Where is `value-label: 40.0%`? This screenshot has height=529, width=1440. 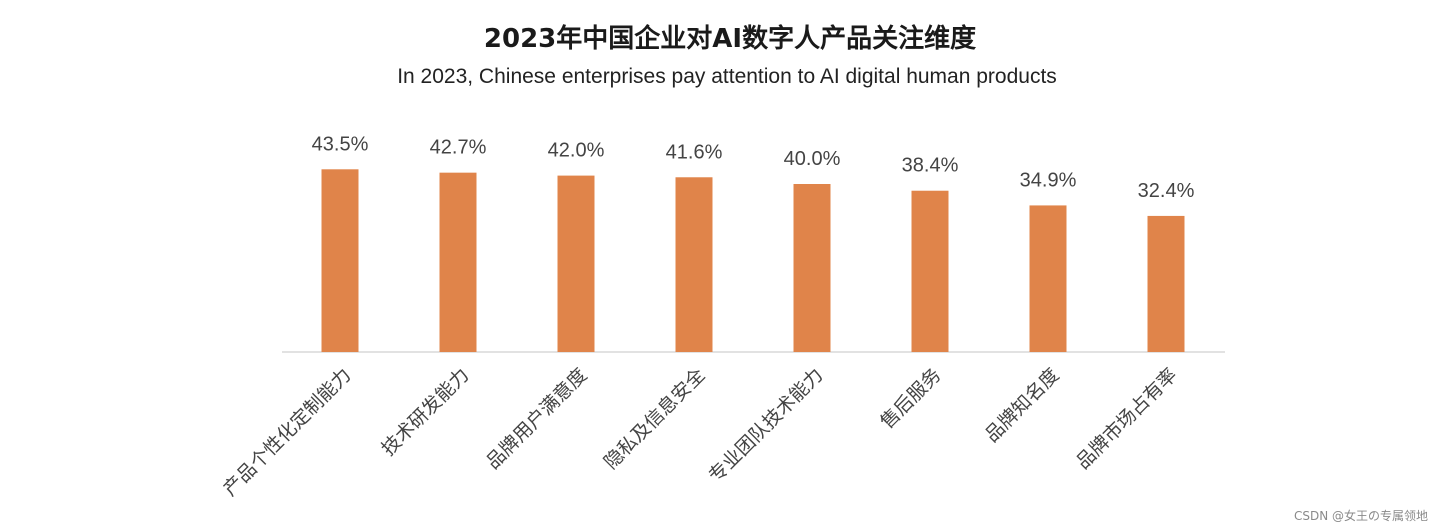
value-label: 40.0% is located at coordinates (812, 159).